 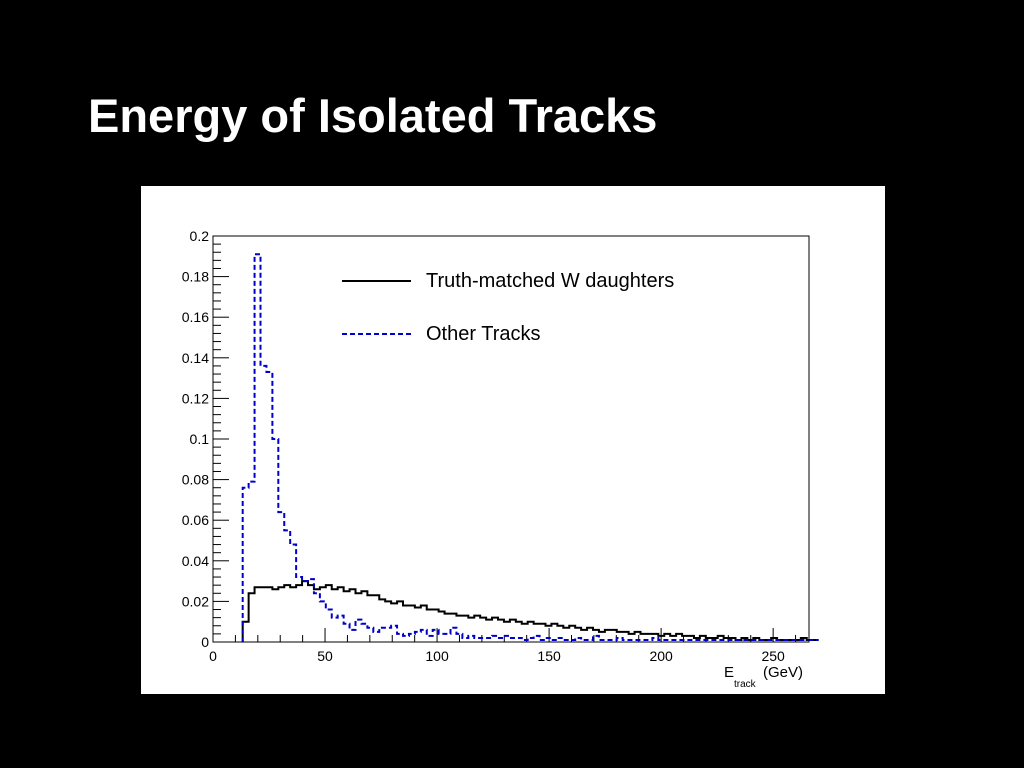 I want to click on legend-label-other-tracks: Other Tracks, so click(x=483, y=334).